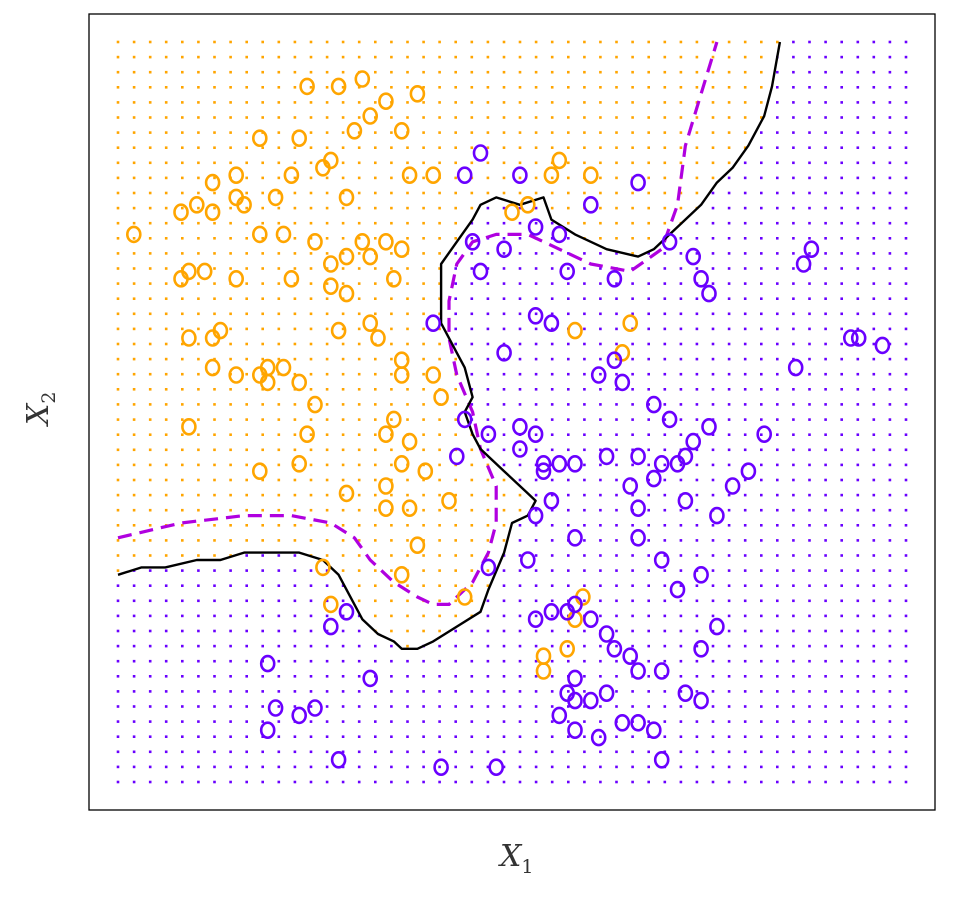 Image resolution: width=953 pixels, height=897 pixels. Describe the element at coordinates (527, 867) in the screenshot. I see `x-axis-label-sub: 1` at that location.